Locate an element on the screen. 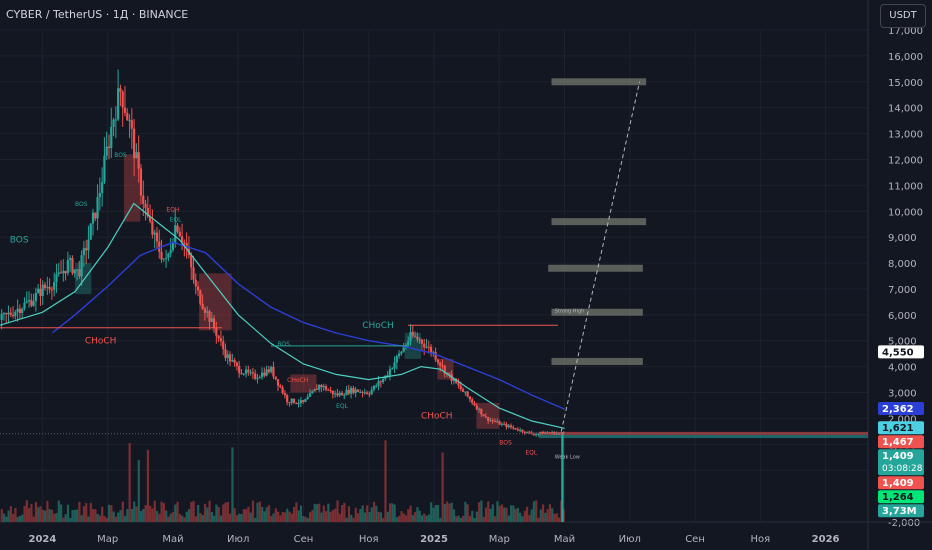 This screenshot has height=550, width=932. y-tick-label: 12,000 is located at coordinates (905, 160).